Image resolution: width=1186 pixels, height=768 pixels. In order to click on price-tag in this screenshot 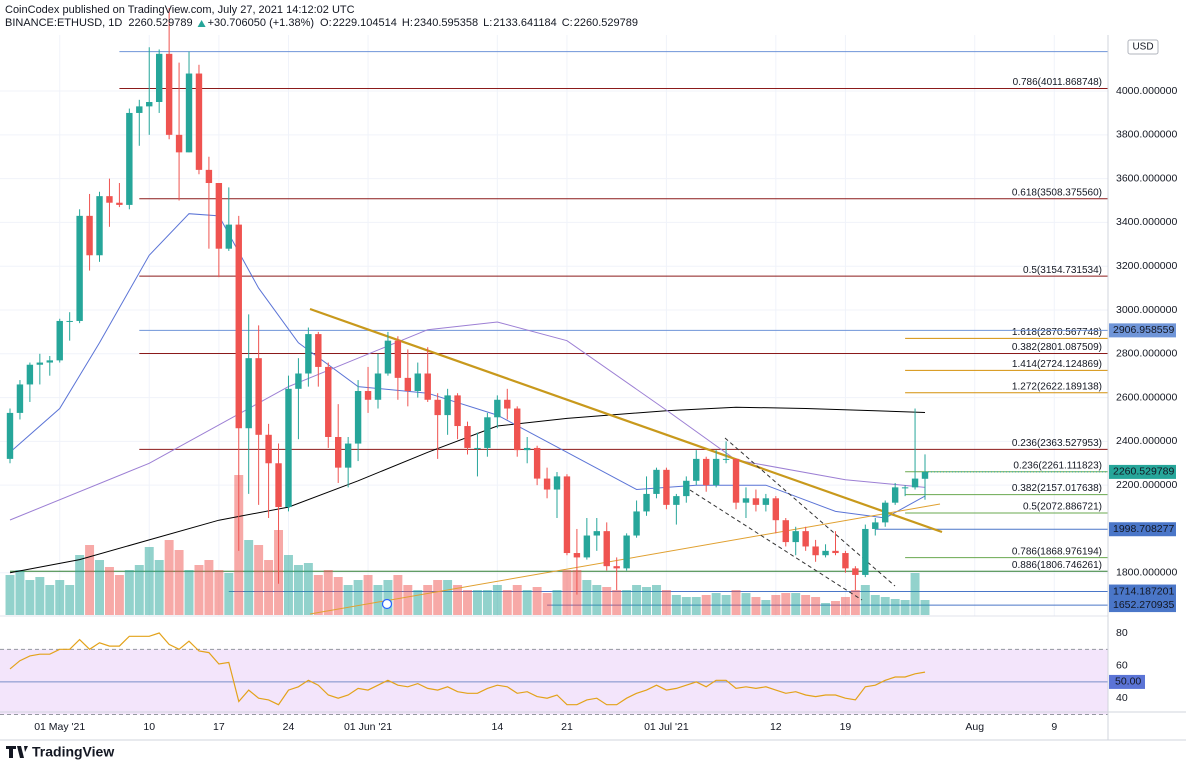, I will do `click(1142, 330)`.